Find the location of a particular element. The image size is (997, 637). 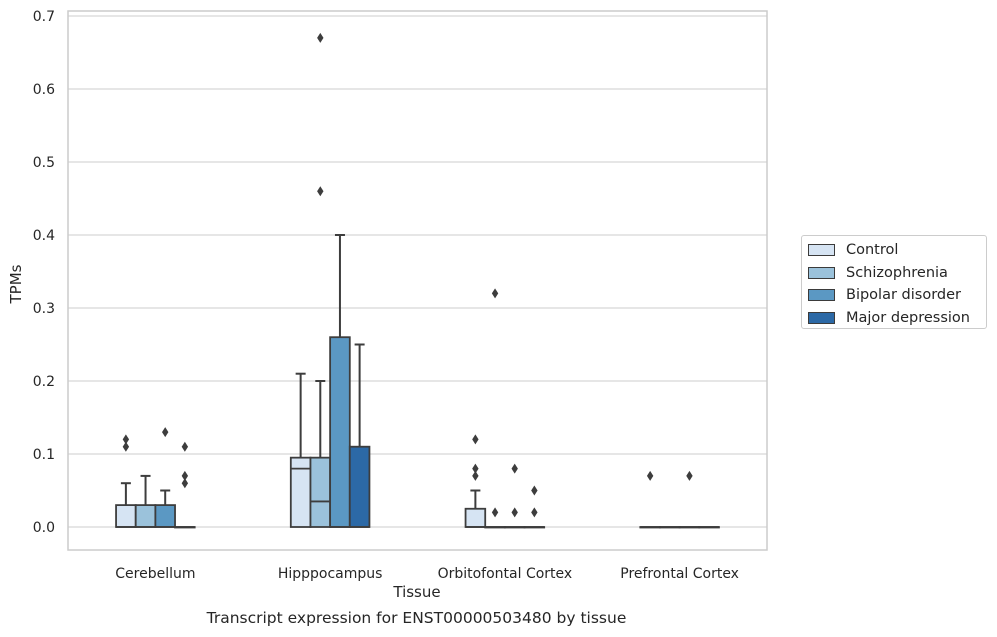

x-tick-label: Cerebellum is located at coordinates (155, 574).